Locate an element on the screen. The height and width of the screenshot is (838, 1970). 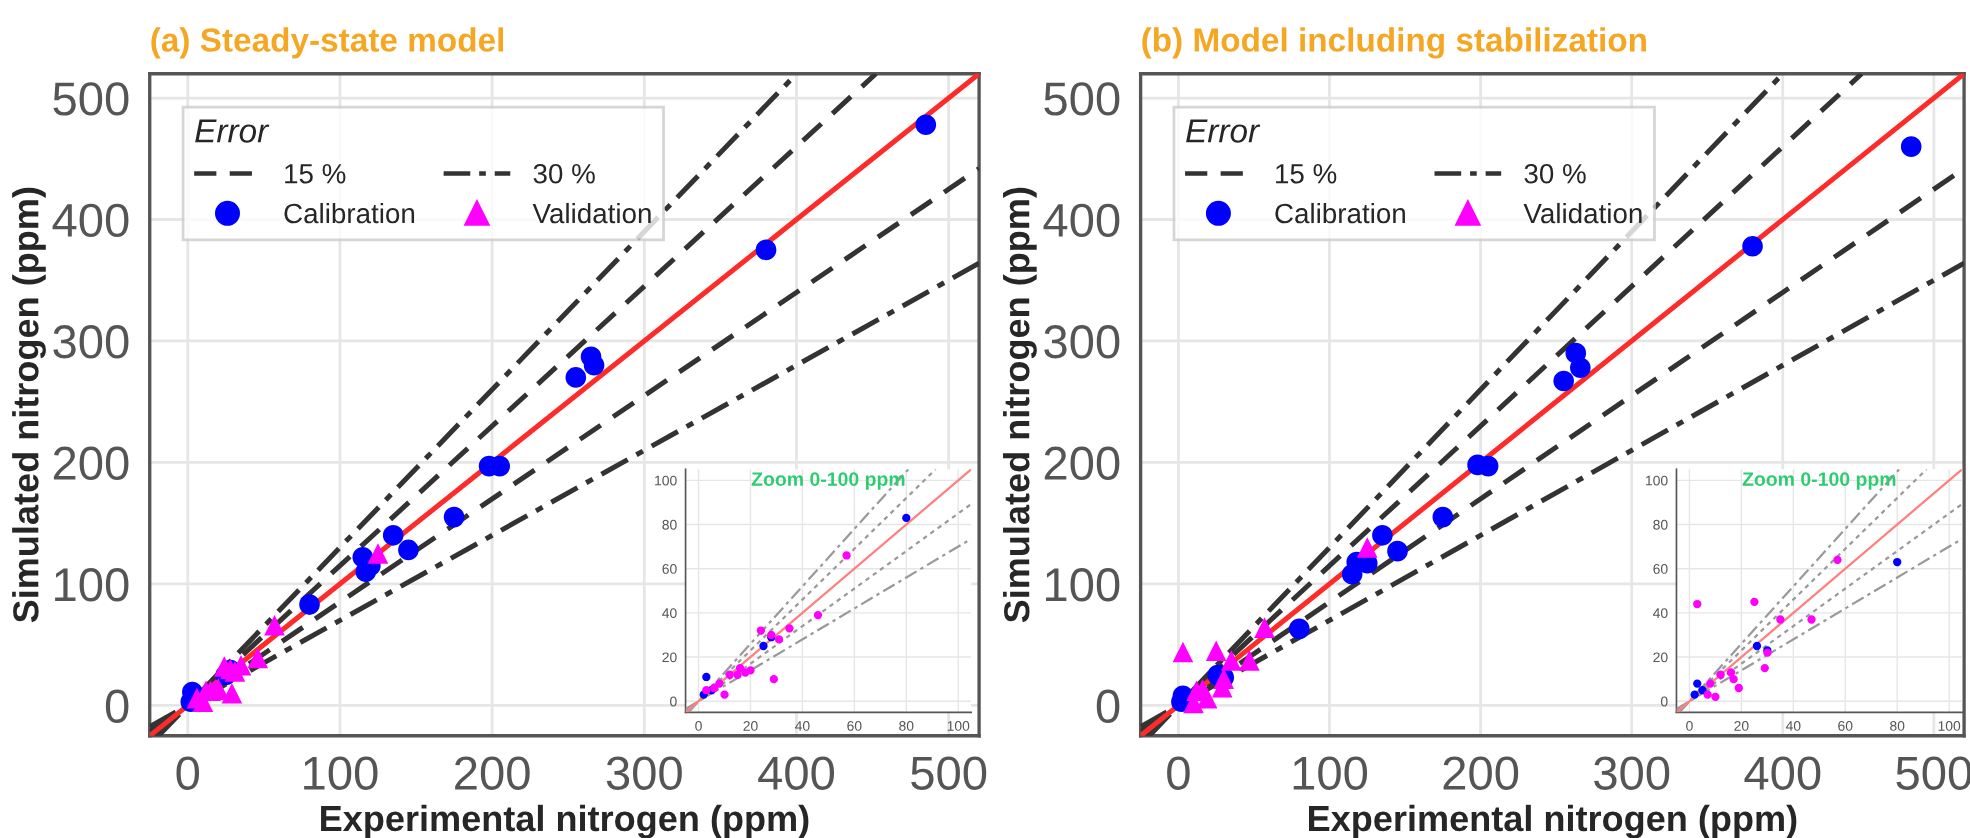
chart-title: (b) Model including stabilization is located at coordinates (1394, 43).